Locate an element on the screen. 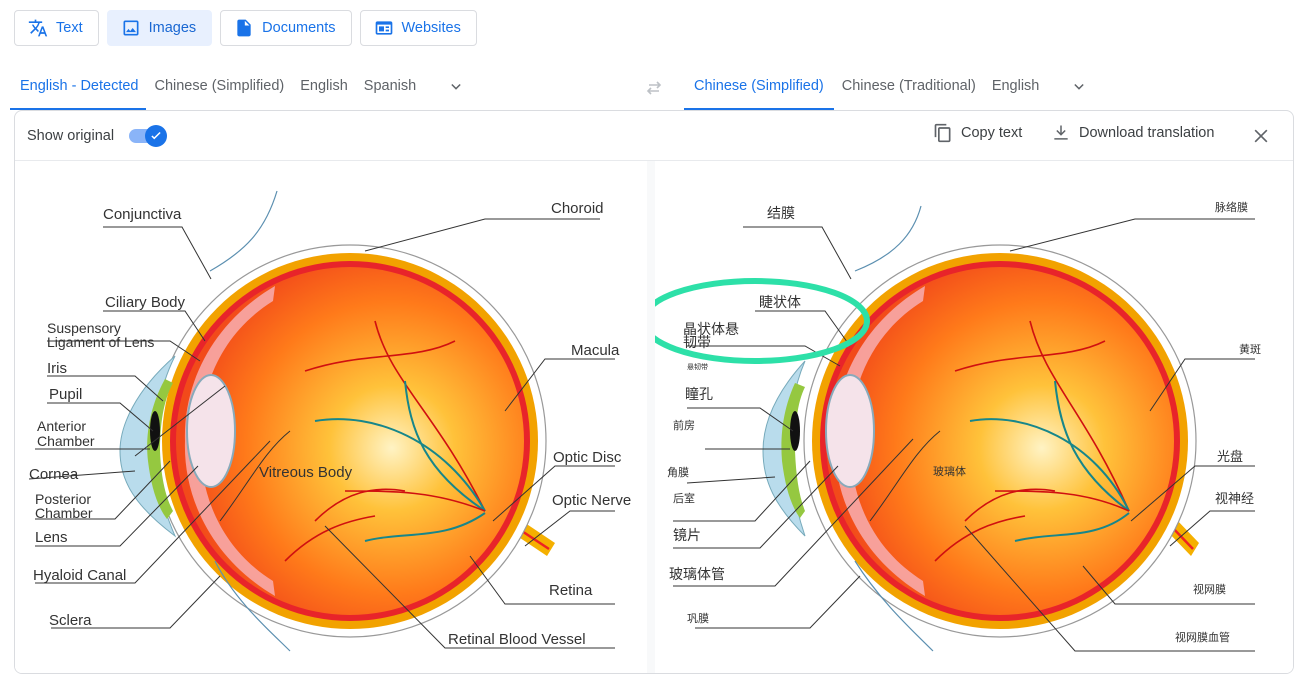 This screenshot has width=1305, height=682. label-zh-anterior: 前房 is located at coordinates (684, 425).